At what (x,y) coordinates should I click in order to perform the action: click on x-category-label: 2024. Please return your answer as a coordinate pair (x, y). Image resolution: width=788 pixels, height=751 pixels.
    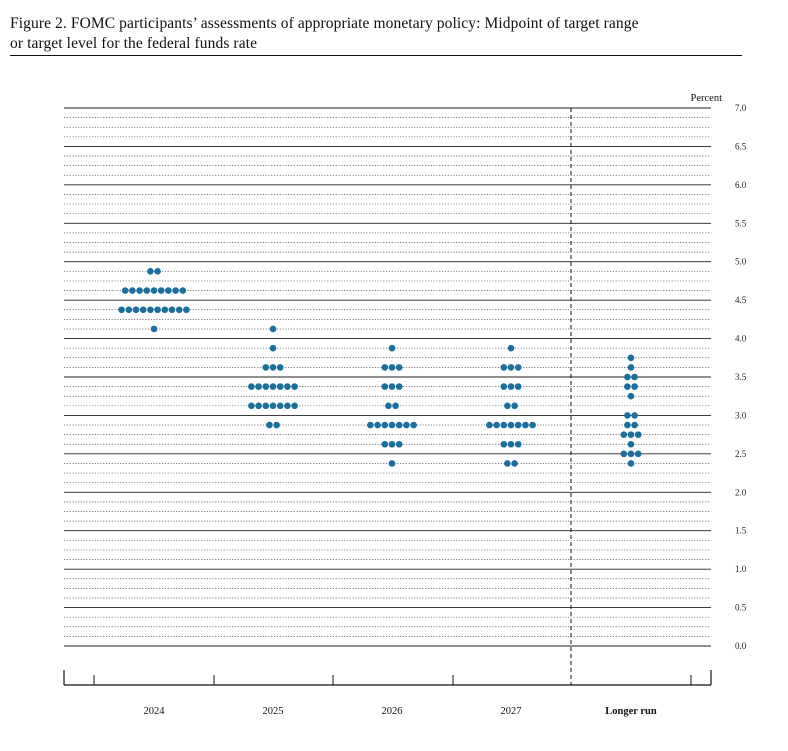
    Looking at the image, I should click on (155, 711).